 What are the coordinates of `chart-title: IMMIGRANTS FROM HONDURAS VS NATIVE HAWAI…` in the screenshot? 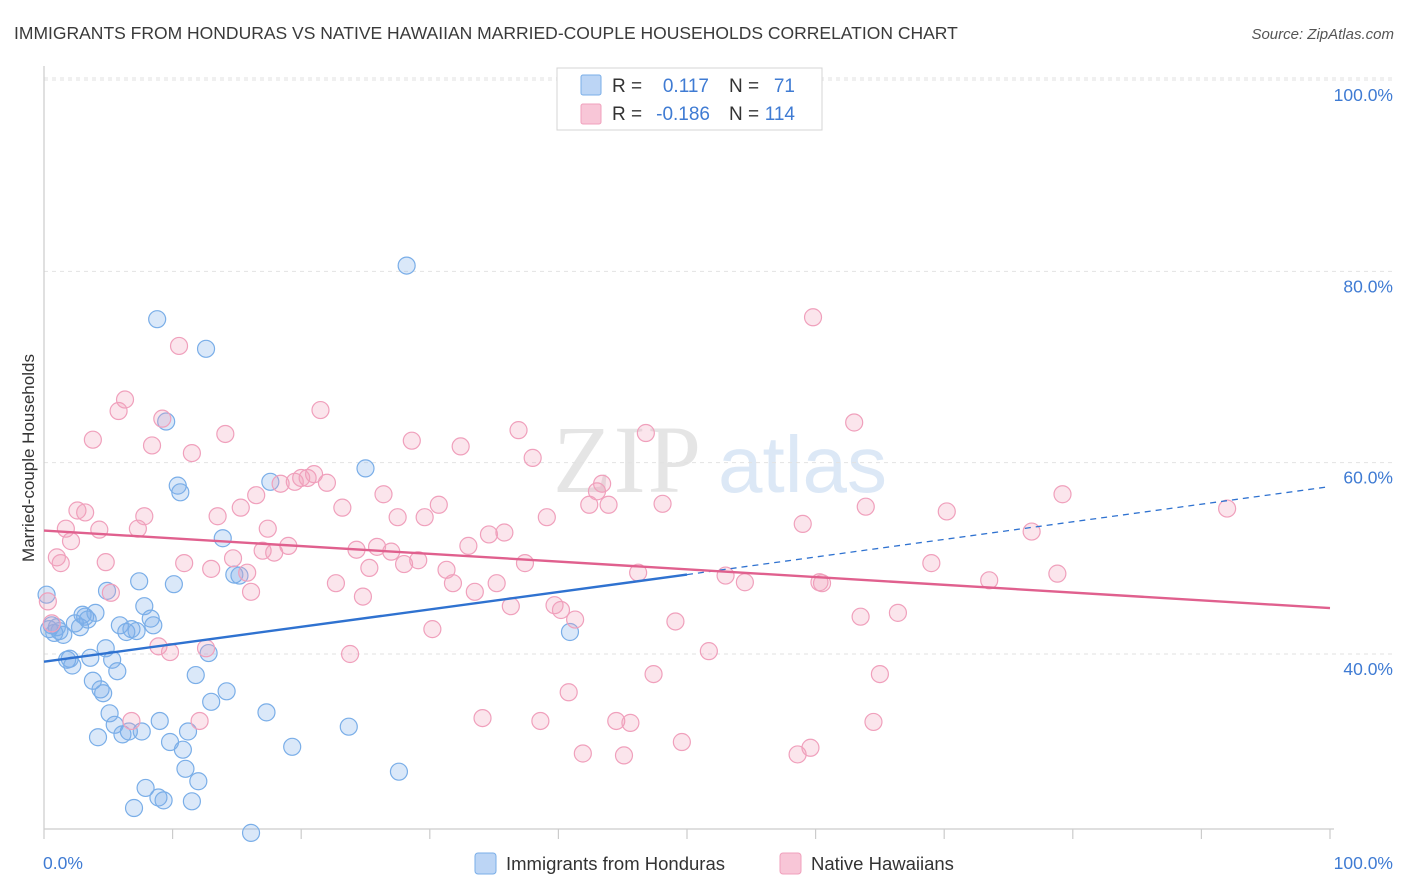 It's located at (486, 33).